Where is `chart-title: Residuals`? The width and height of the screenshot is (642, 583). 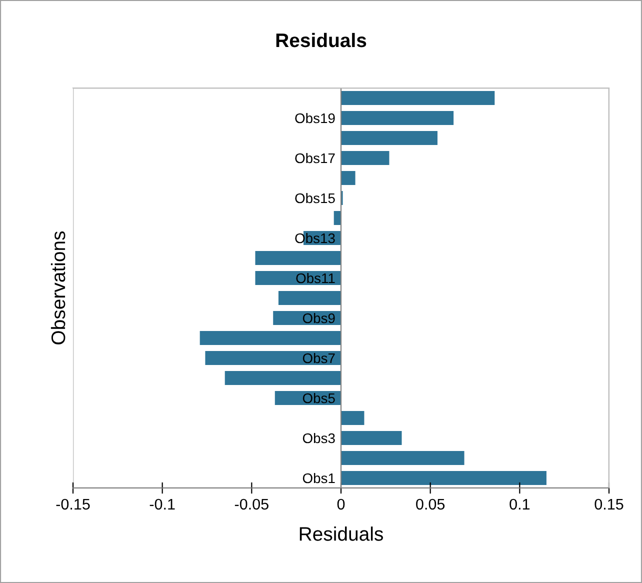 chart-title: Residuals is located at coordinates (321, 40).